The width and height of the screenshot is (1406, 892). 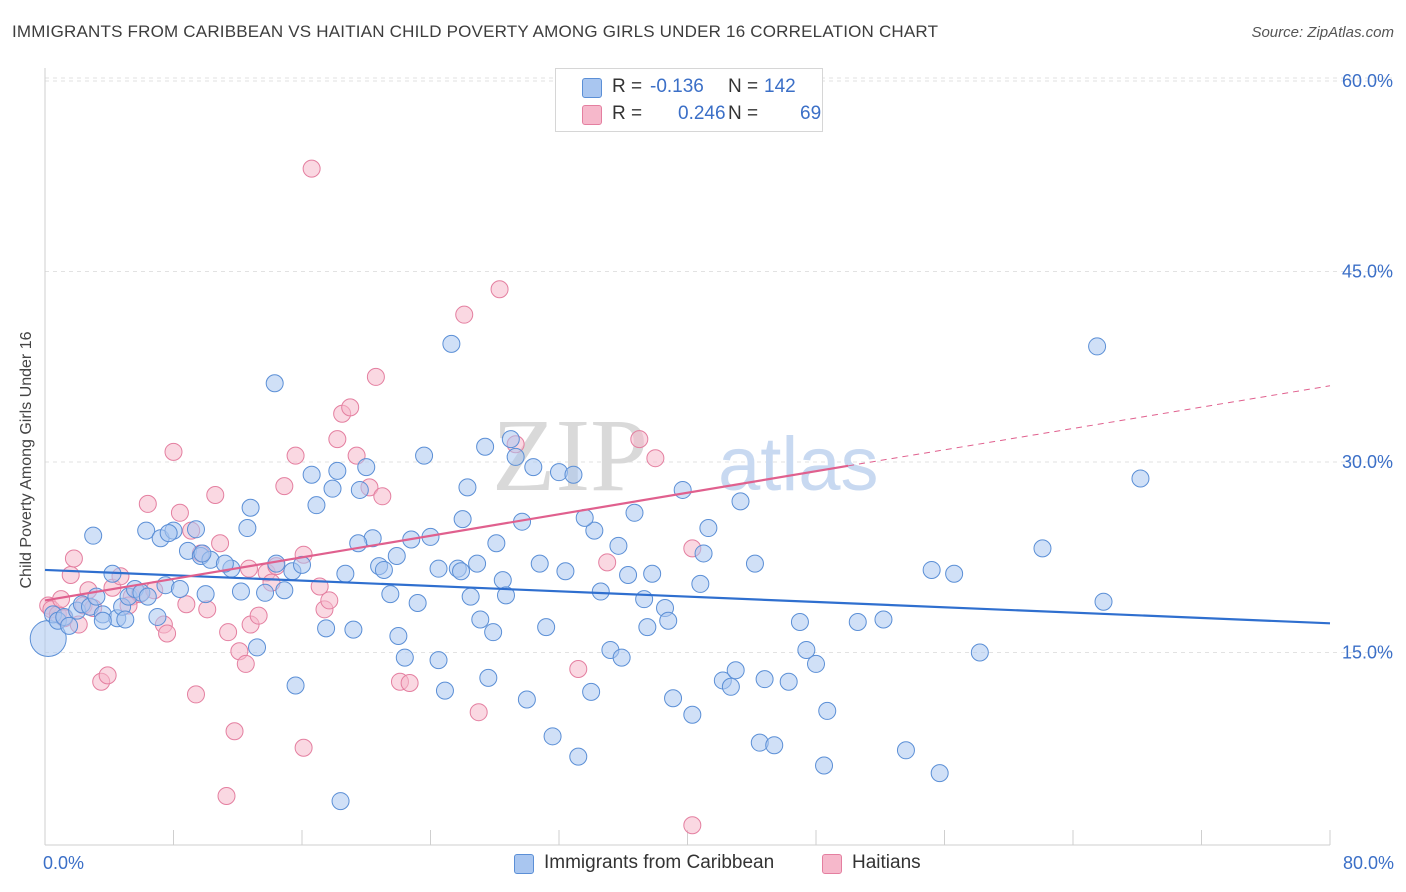 What do you see at coordinates (1367, 367) in the screenshot?
I see `y-tick-labels: 15.0% 30.0% 45.0% 60.0%` at bounding box center [1367, 367].